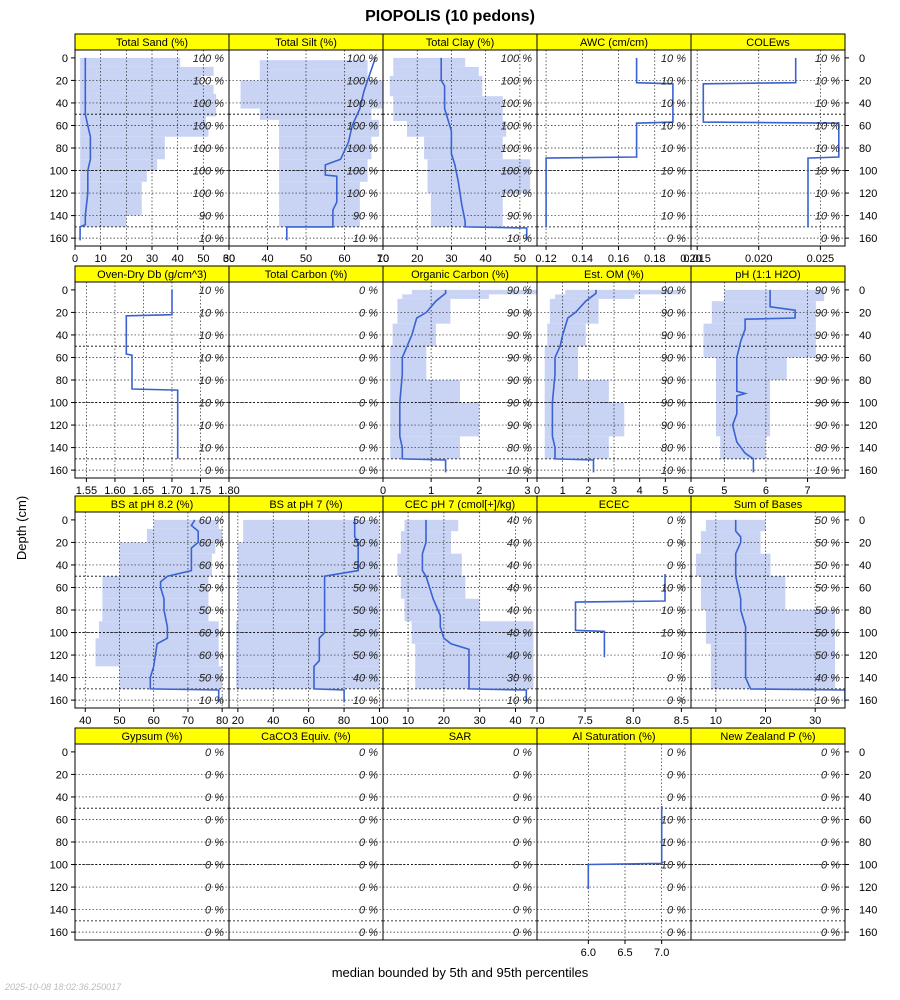 The width and height of the screenshot is (900, 1000). What do you see at coordinates (865, 611) in the screenshot?
I see `y-tick-label: 80` at bounding box center [865, 611].